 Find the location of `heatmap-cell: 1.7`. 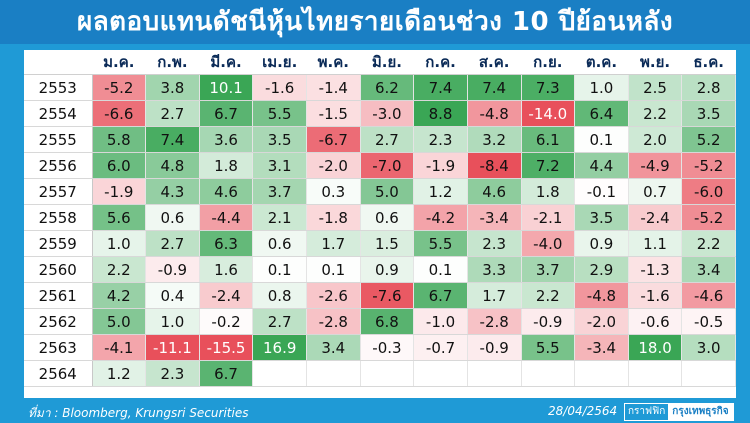

heatmap-cell: 1.7 is located at coordinates (494, 295).